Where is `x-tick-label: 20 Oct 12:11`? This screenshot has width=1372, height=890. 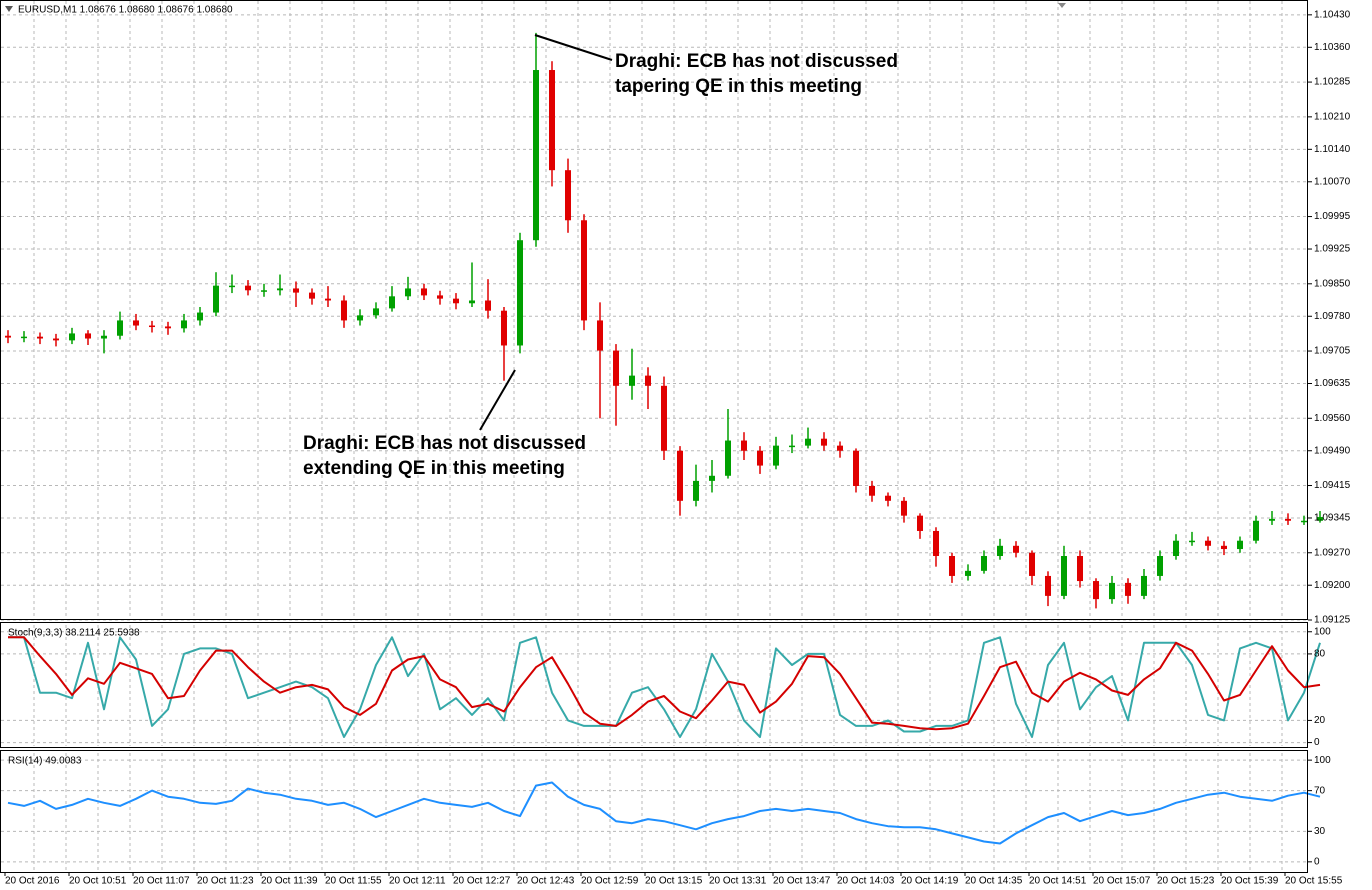 x-tick-label: 20 Oct 12:11 is located at coordinates (417, 881).